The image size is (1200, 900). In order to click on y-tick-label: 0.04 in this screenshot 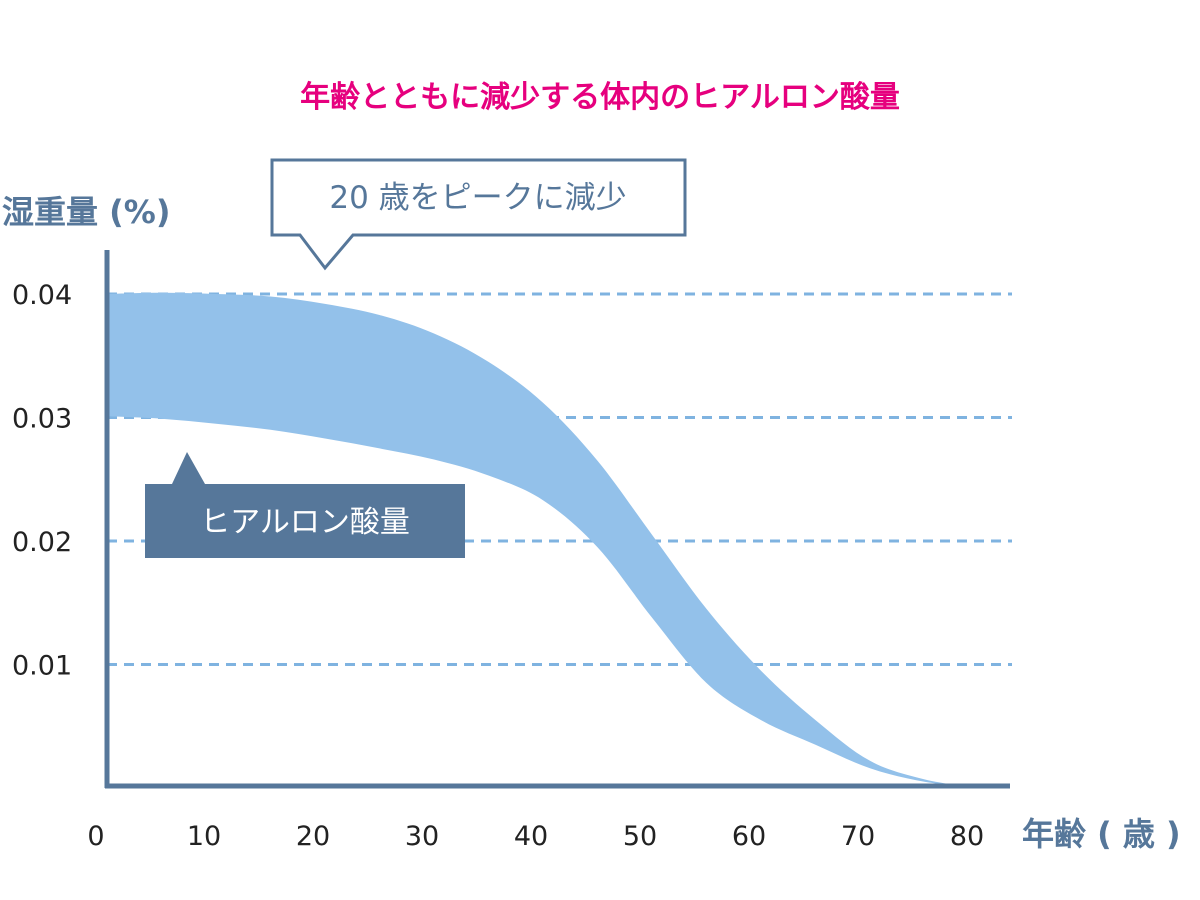, I will do `click(42, 295)`.